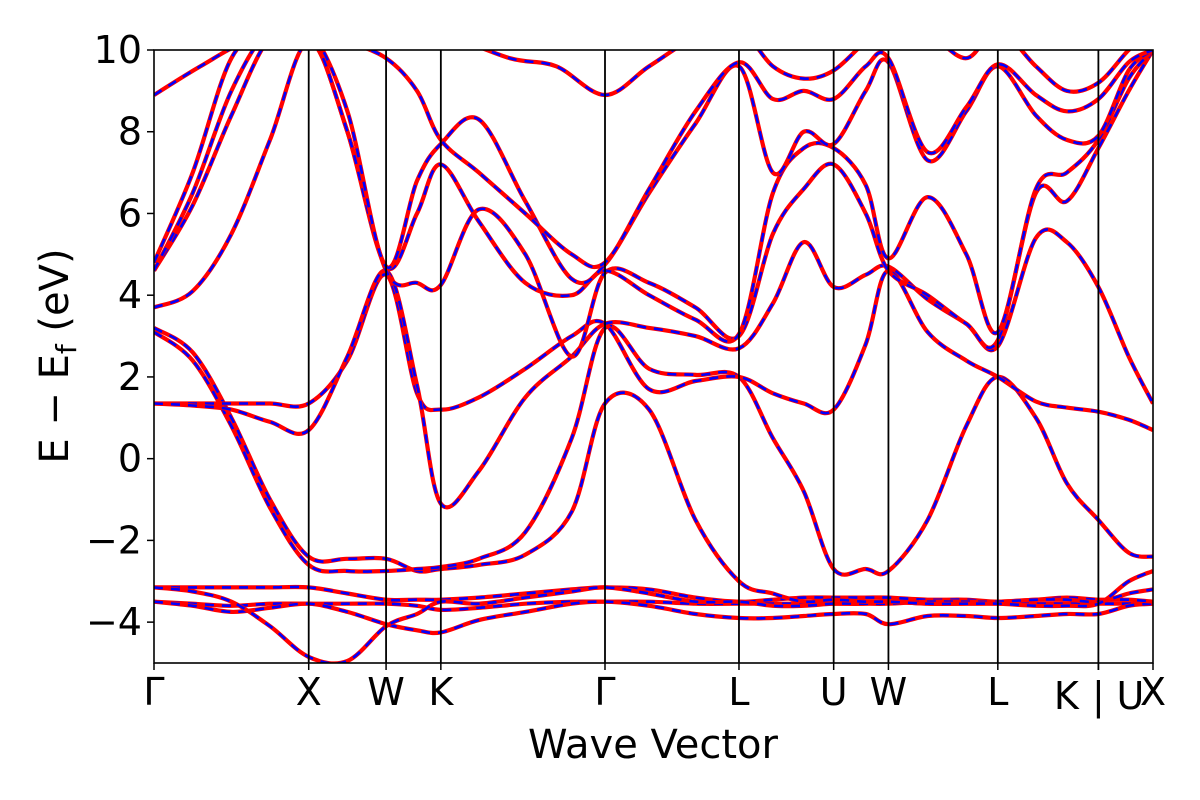 The image size is (1200, 800). What do you see at coordinates (130, 132) in the screenshot?
I see `y-tick-label: 8` at bounding box center [130, 132].